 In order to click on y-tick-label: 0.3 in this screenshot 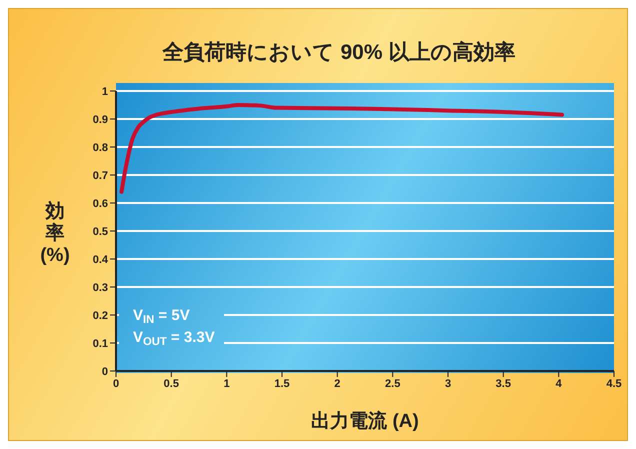, I will do `click(100, 288)`.